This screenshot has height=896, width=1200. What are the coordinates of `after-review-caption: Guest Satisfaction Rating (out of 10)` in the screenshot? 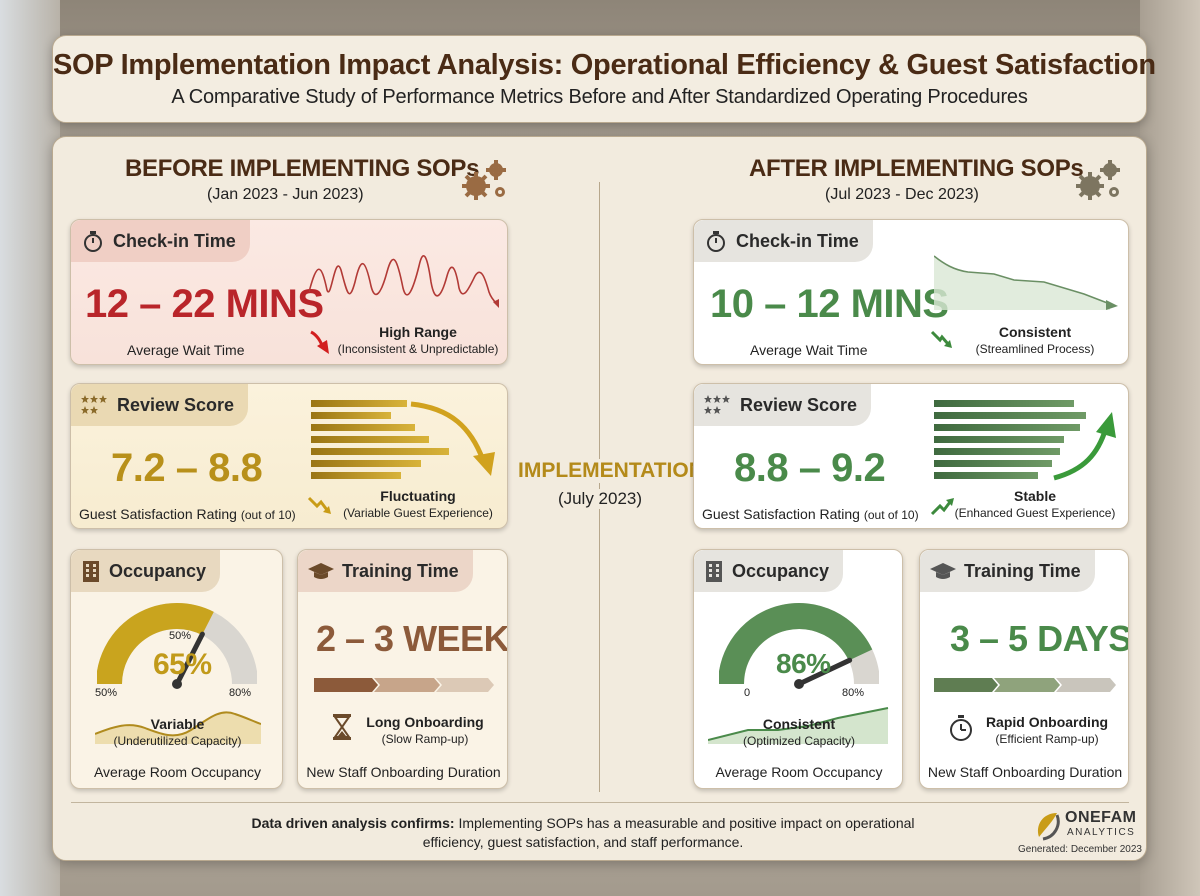 It's located at (810, 514).